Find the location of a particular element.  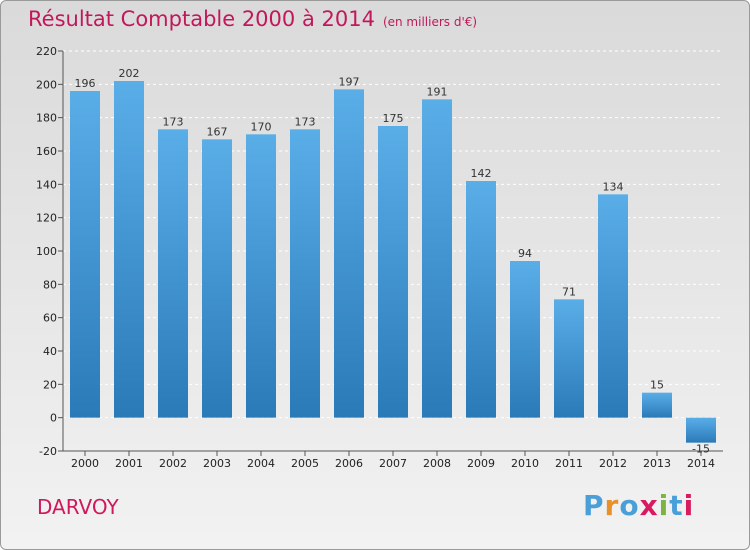

bar-value-label: 134 is located at coordinates (613, 186).